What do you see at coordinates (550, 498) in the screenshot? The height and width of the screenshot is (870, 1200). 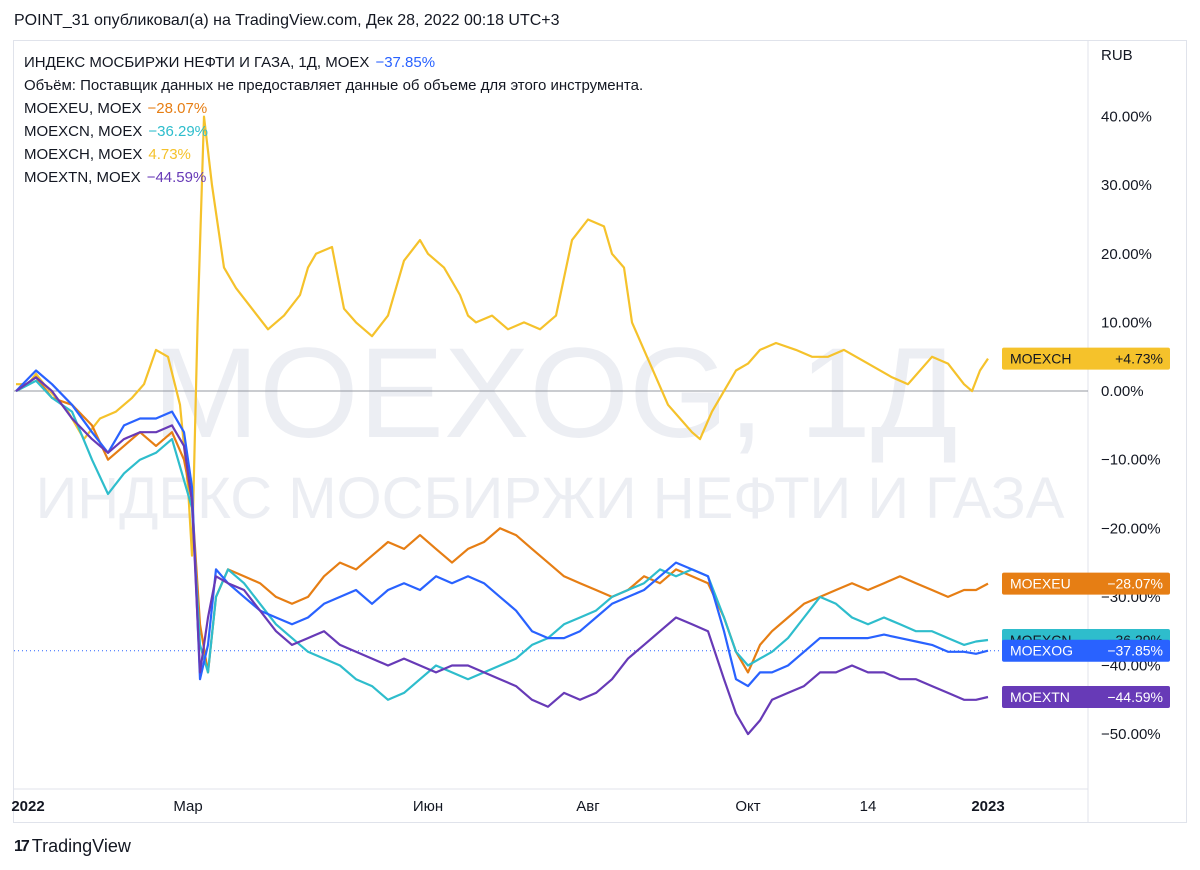 I see `watermark-title: ИНДЕКС МОСБИРЖИ НЕФТИ И ГАЗА` at bounding box center [550, 498].